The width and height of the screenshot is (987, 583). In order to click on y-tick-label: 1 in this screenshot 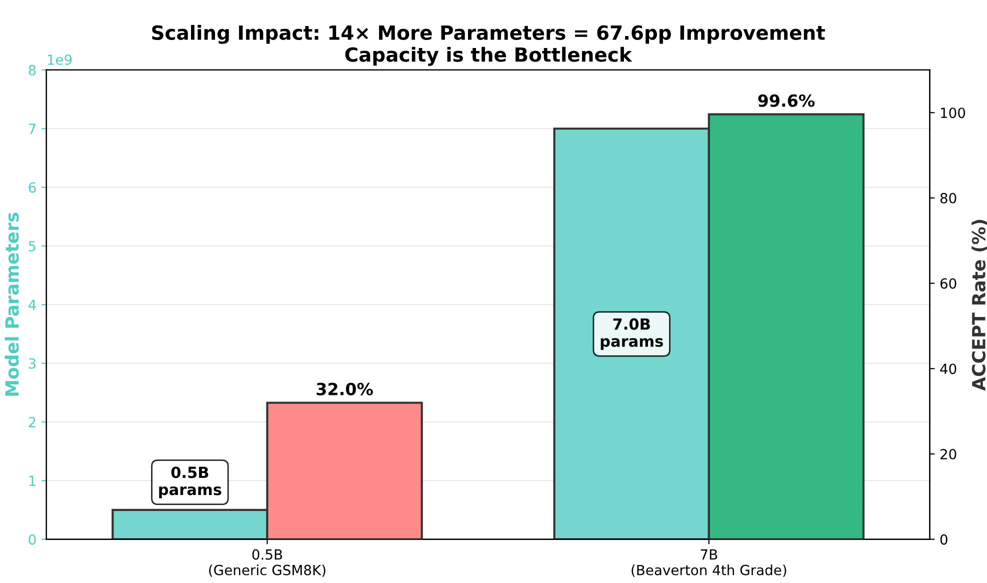, I will do `click(32, 481)`.